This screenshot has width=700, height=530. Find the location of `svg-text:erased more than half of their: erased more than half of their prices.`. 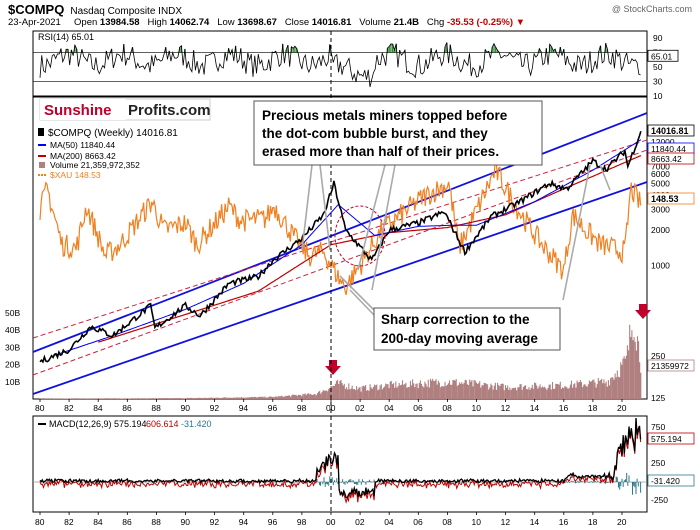

svg-text:erased more than half of their: erased more than half of their prices. is located at coordinates (380, 151).